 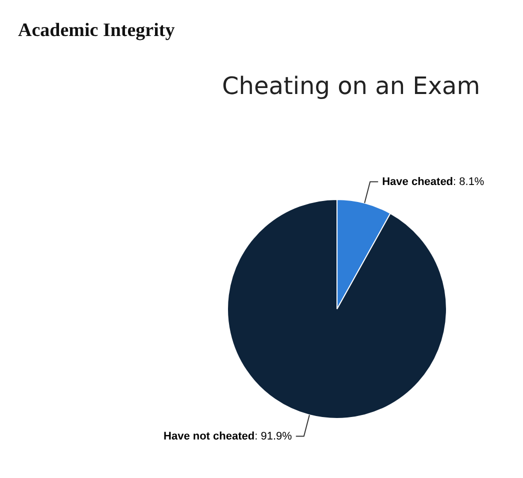 I want to click on slice-label: Have cheated, so click(x=418, y=182).